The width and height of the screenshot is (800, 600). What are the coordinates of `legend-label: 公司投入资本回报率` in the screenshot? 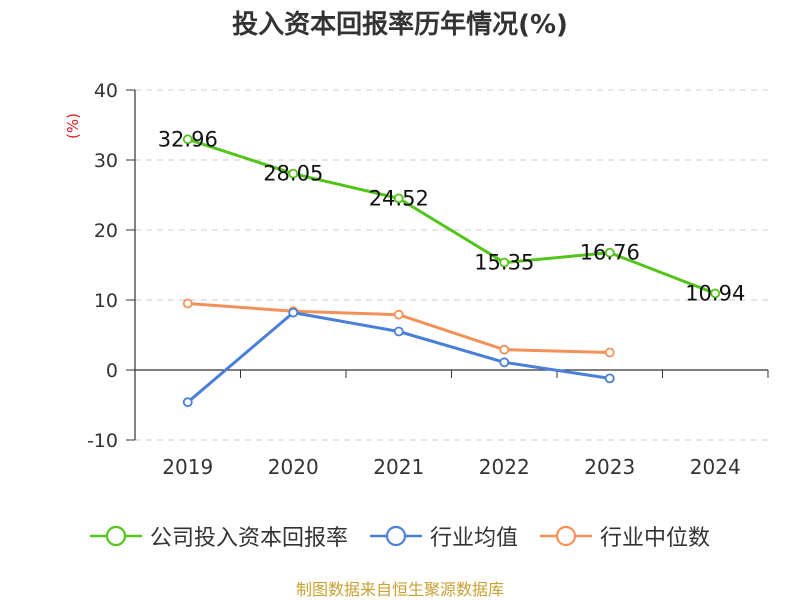 It's located at (248, 538).